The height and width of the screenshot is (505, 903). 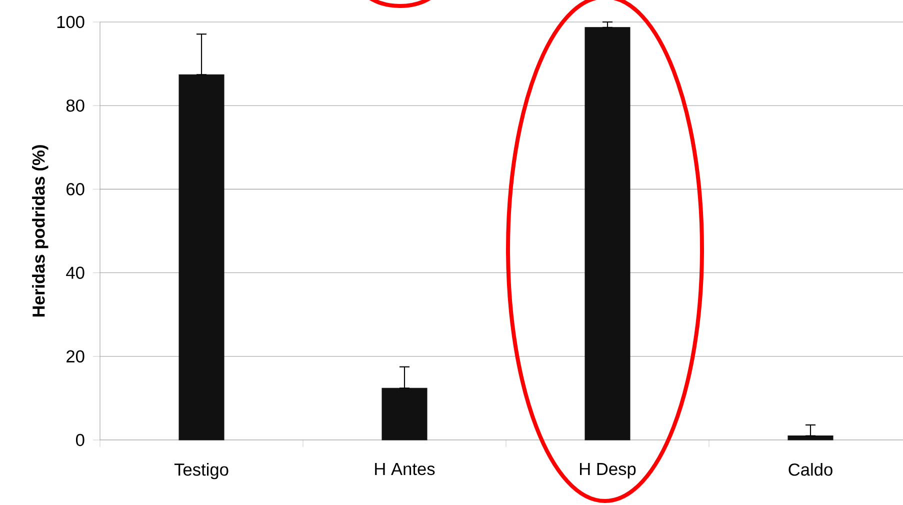 What do you see at coordinates (80, 440) in the screenshot?
I see `y-tick-label: 0` at bounding box center [80, 440].